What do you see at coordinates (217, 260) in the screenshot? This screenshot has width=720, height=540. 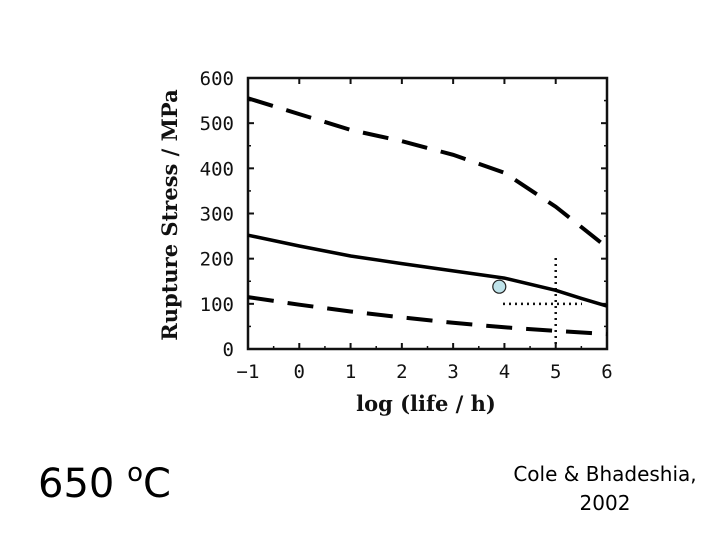 I see `y-tick-label: 200` at bounding box center [217, 260].